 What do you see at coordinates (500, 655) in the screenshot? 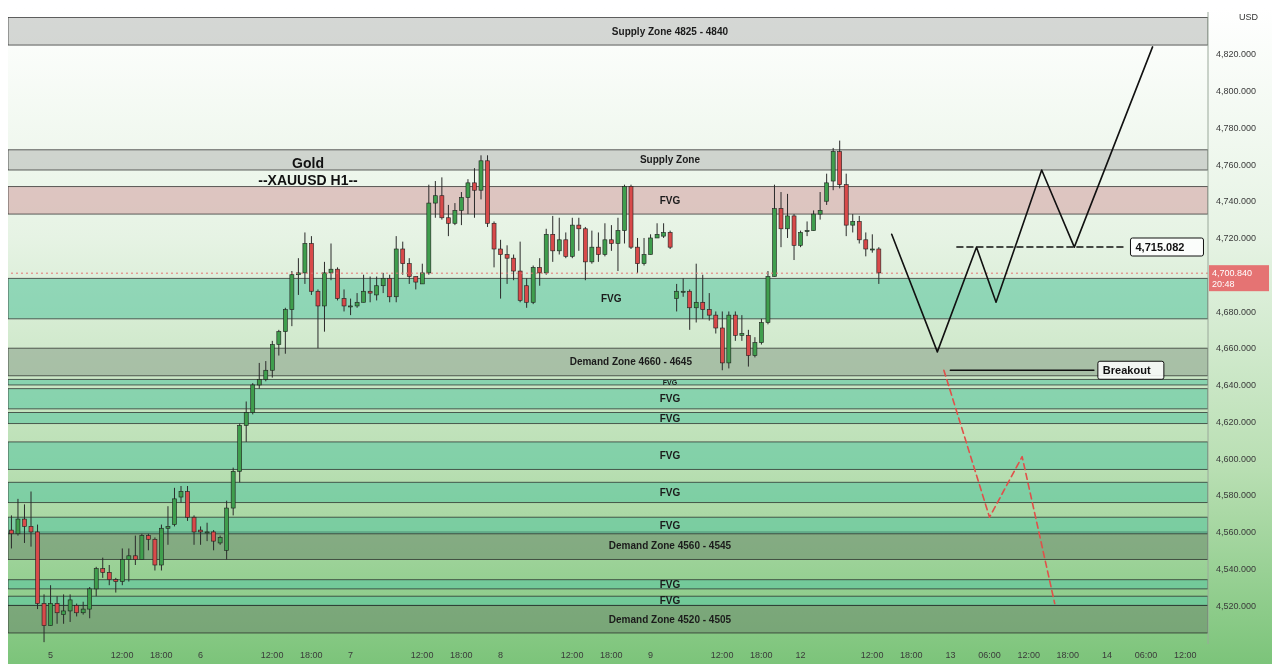
I see `x-tick-label: 8` at bounding box center [500, 655].